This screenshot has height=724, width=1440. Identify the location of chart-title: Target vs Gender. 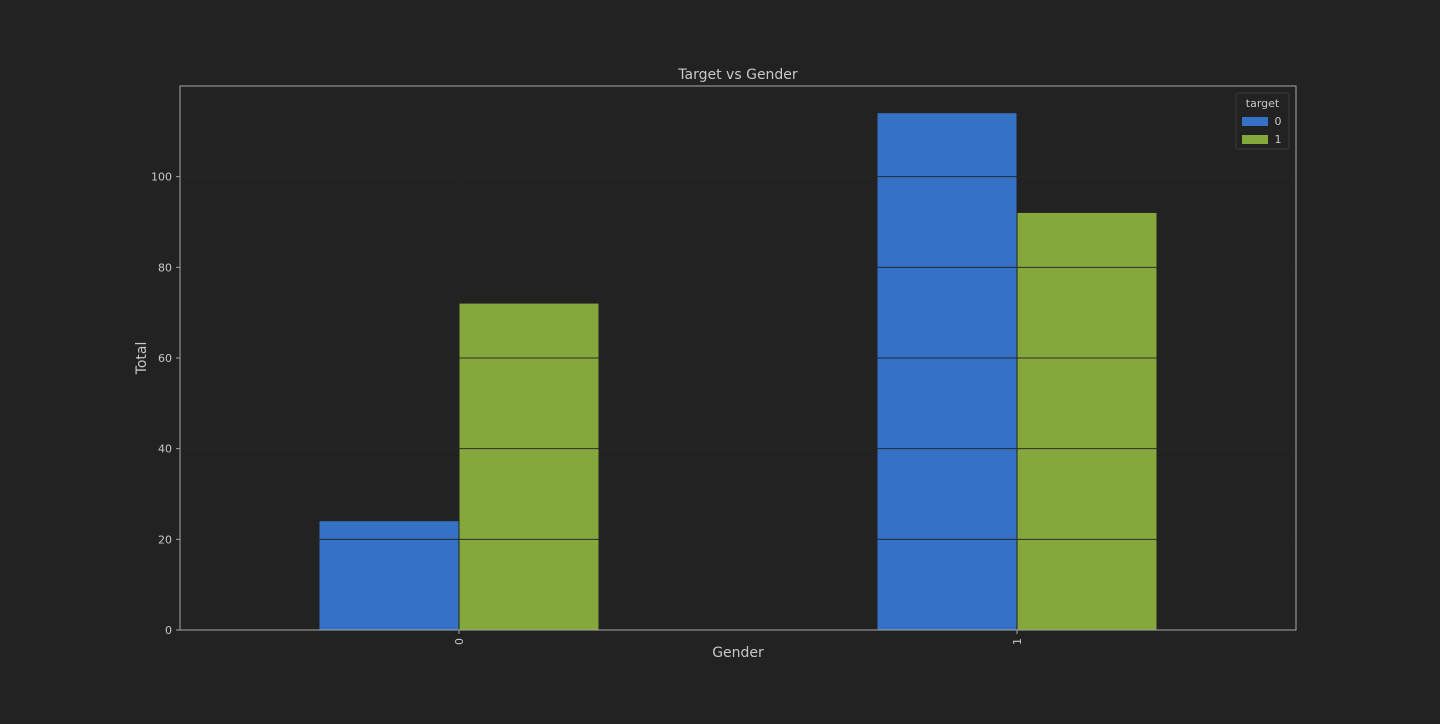
(737, 75).